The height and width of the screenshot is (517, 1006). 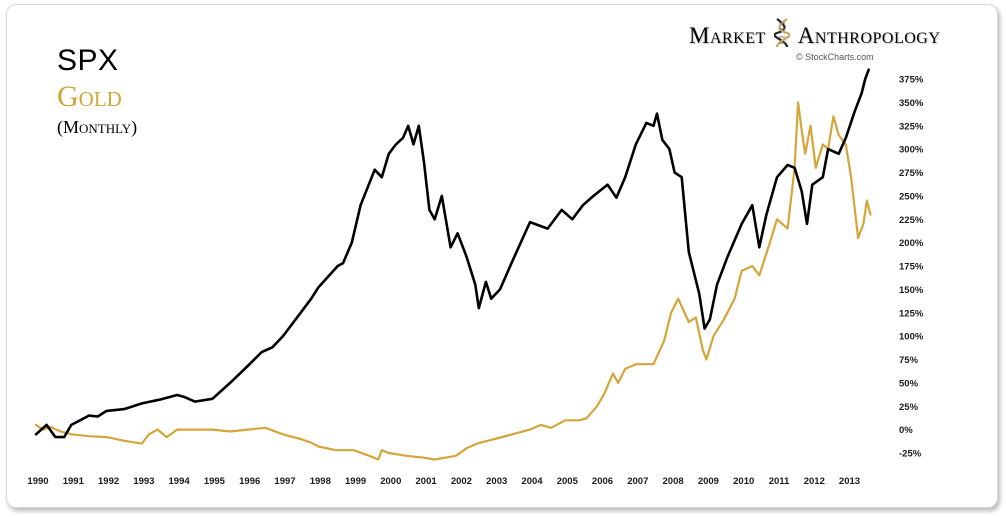 I want to click on y-tick-label: 375%, so click(x=911, y=80).